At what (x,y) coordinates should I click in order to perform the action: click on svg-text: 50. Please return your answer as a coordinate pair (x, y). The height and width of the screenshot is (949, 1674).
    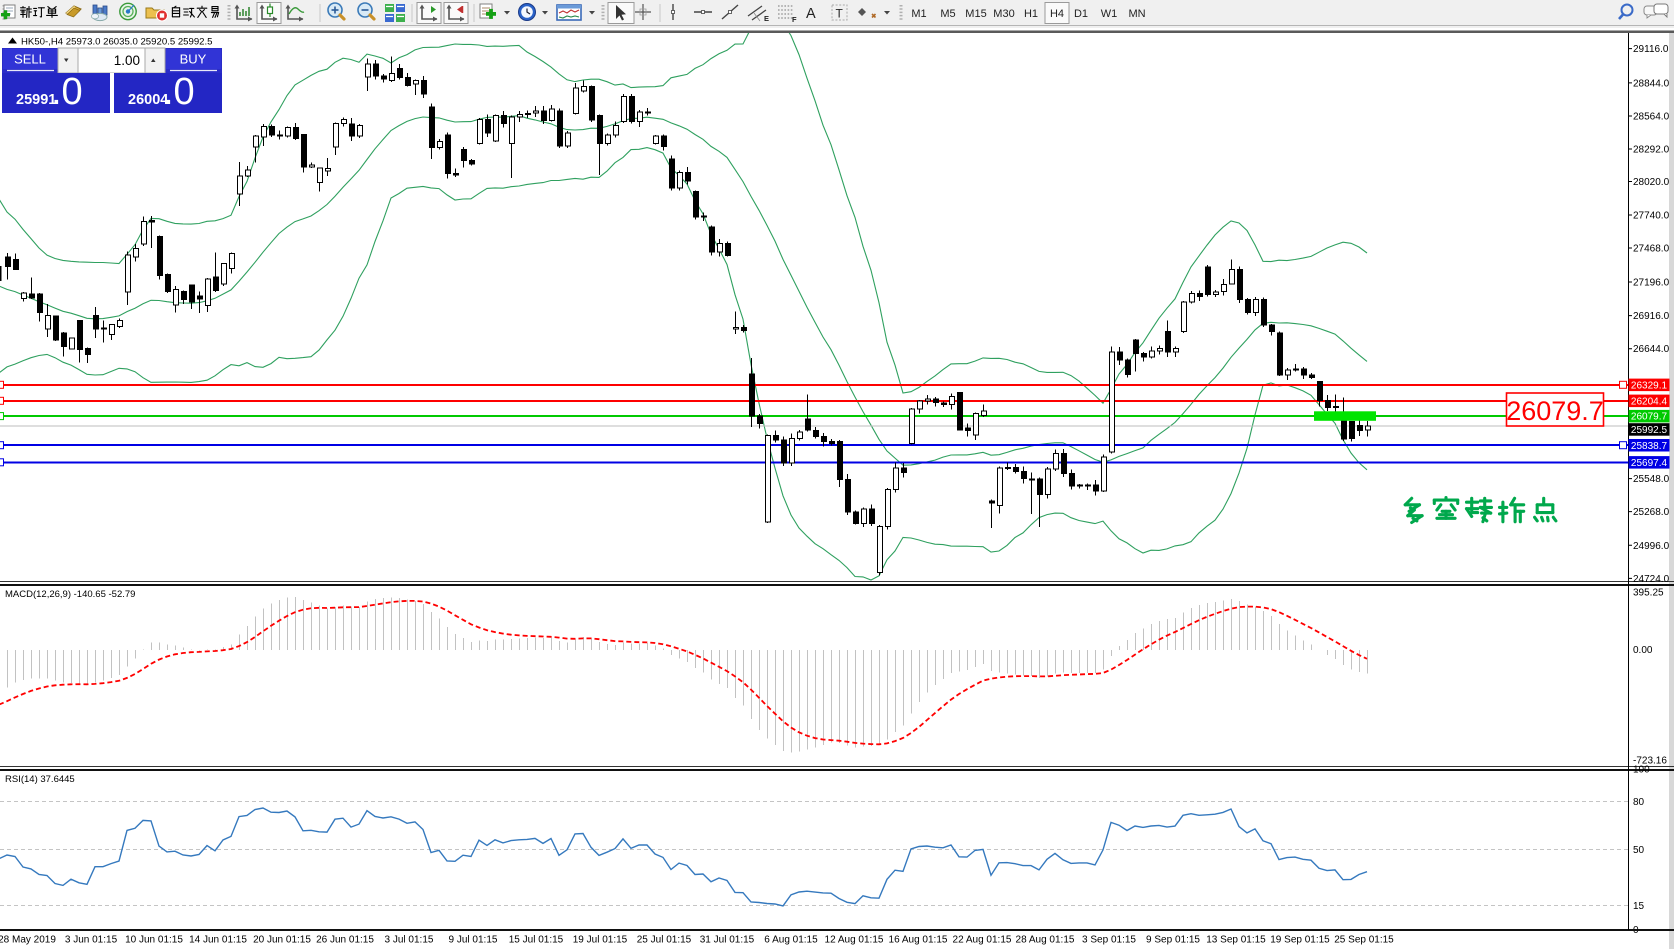
    Looking at the image, I should click on (1639, 850).